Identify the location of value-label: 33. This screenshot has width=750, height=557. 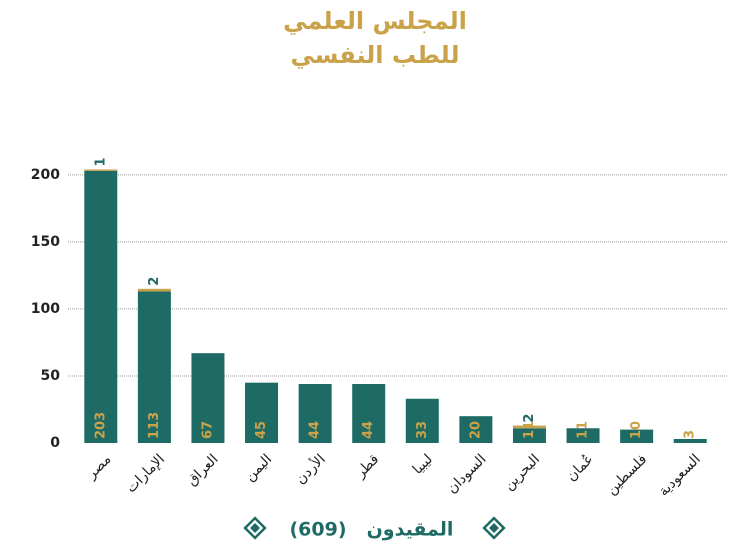
(422, 430).